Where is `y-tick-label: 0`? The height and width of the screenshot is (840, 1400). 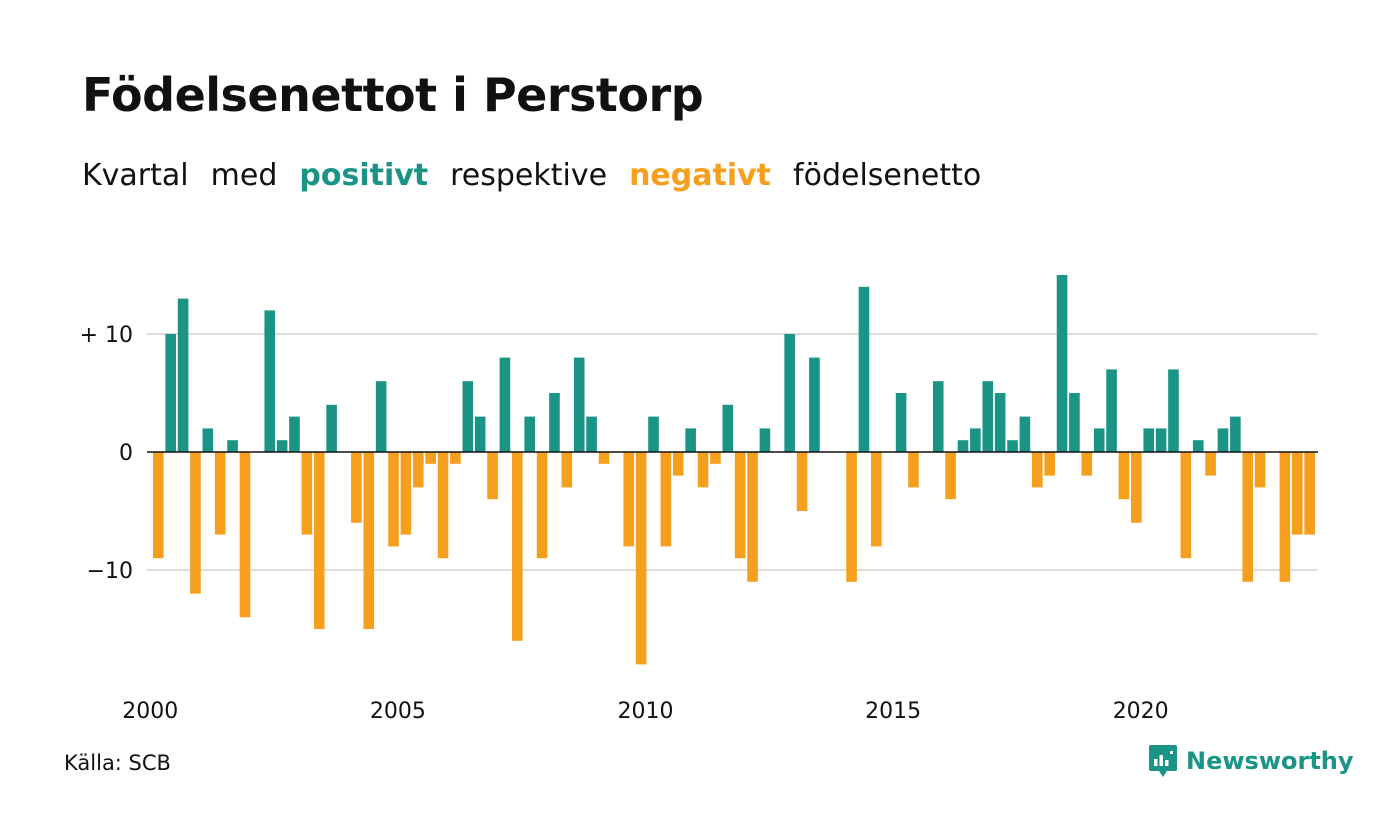
y-tick-label: 0 is located at coordinates (126, 453).